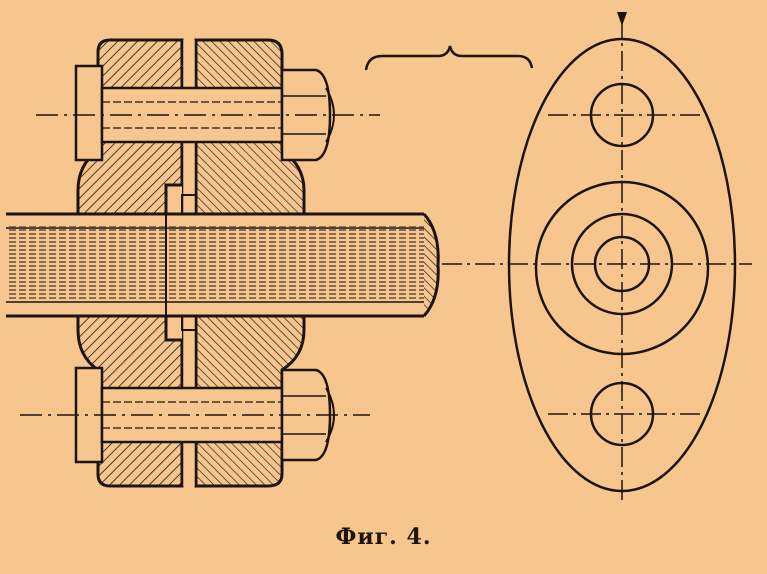 The width and height of the screenshot is (767, 574). I want to click on figure-caption: Фиг. 4., so click(383, 537).